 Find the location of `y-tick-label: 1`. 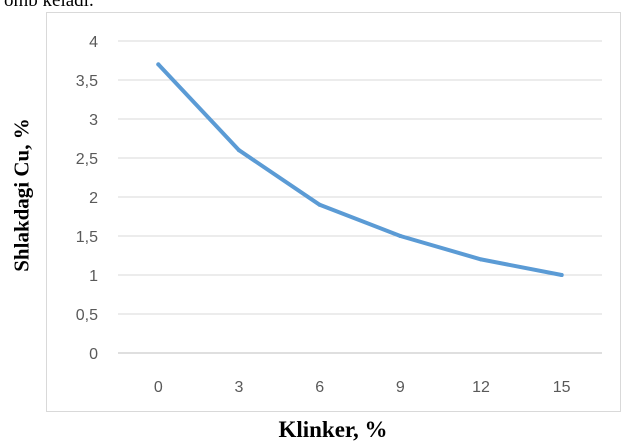

y-tick-label: 1 is located at coordinates (93, 276).